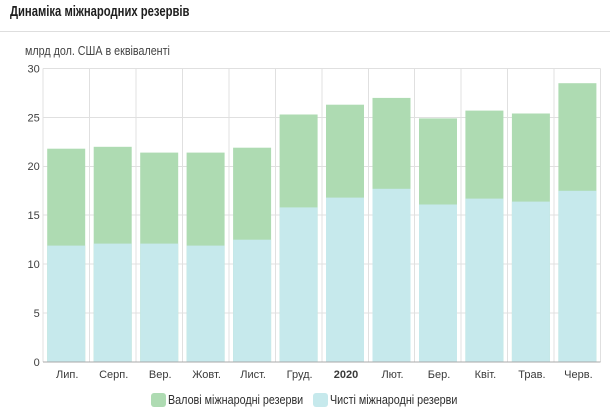  What do you see at coordinates (346, 375) in the screenshot?
I see `svg-text: 2020` at bounding box center [346, 375].